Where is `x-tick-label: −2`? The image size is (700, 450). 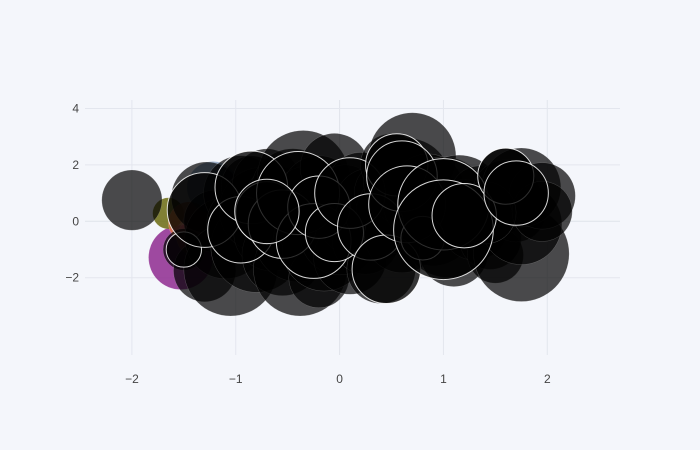 x-tick-label: −2 is located at coordinates (132, 379).